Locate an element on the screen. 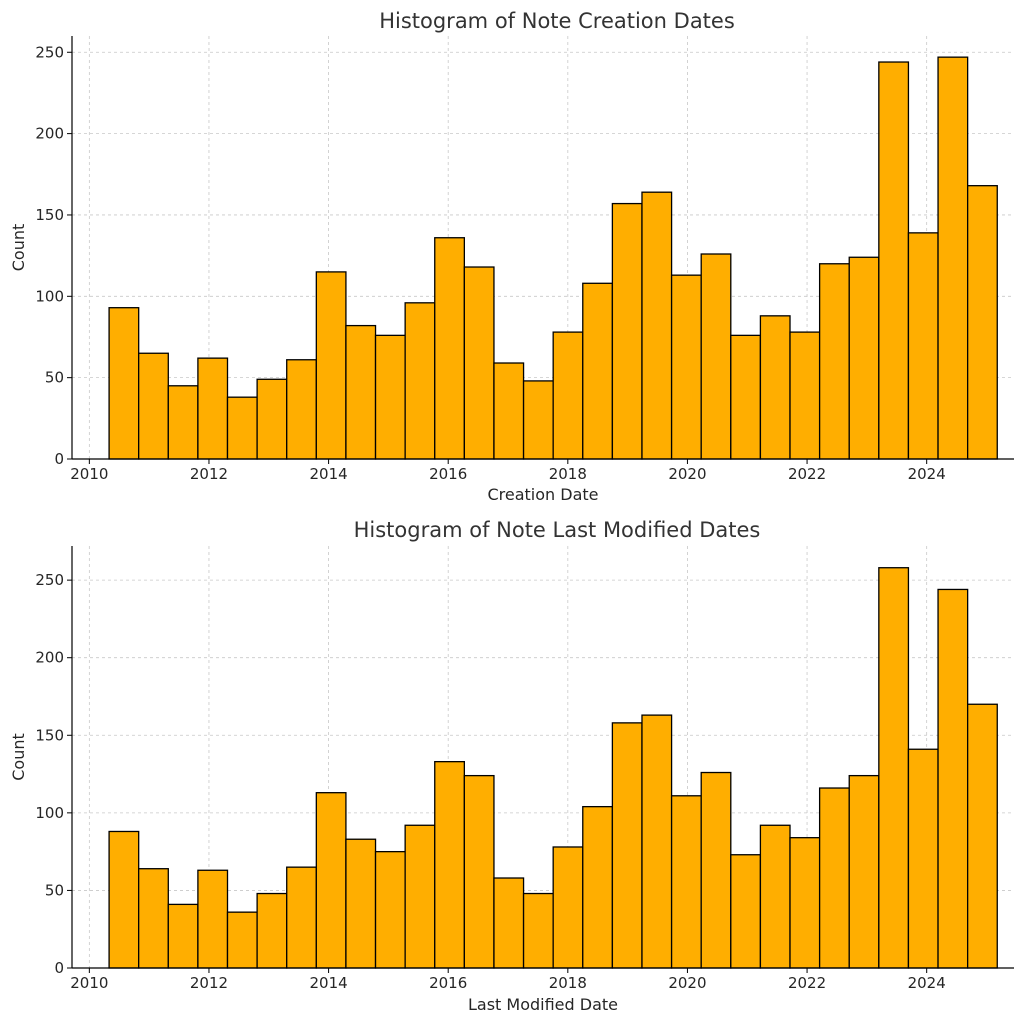 The image size is (1024, 1024). x-axis-title: Creation Date is located at coordinates (542, 494).